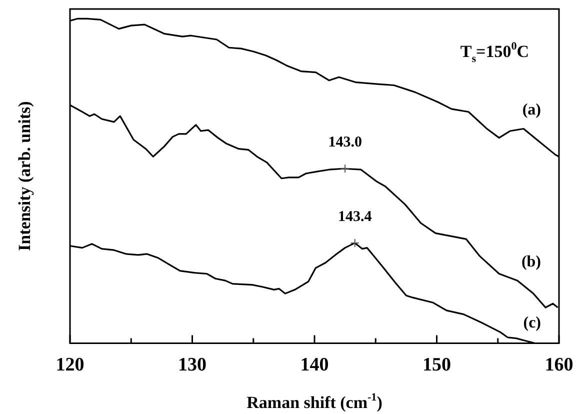 The image size is (579, 414). Describe the element at coordinates (24, 176) in the screenshot. I see `y-axis-title: Intensity (arb. units)` at that location.